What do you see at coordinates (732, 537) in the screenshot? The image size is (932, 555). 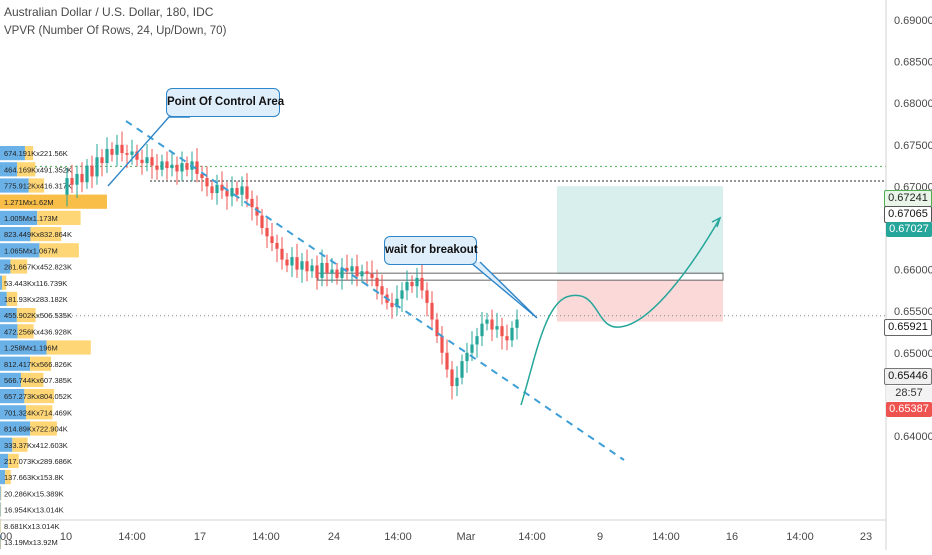 I see `x-tick-label: 16` at bounding box center [732, 537].